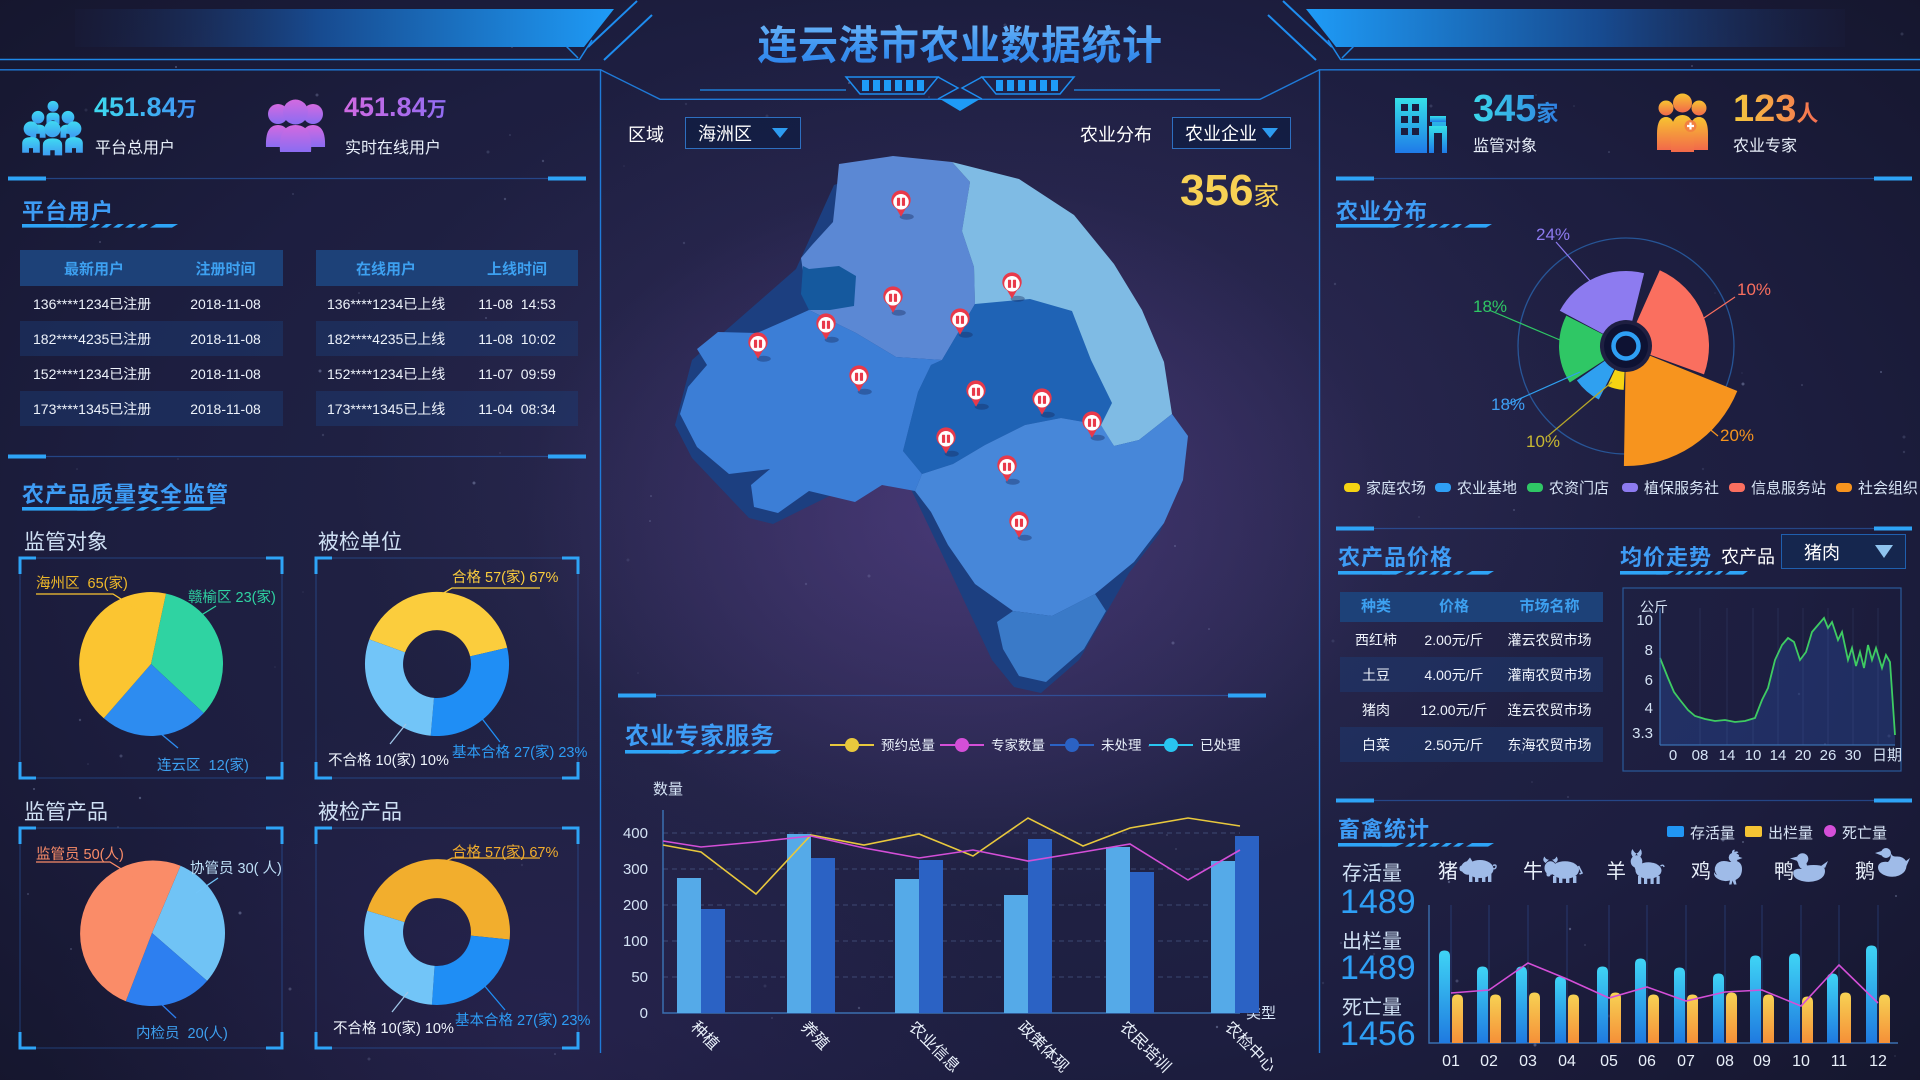  I want to click on svg-text: 30, so click(1853, 755).